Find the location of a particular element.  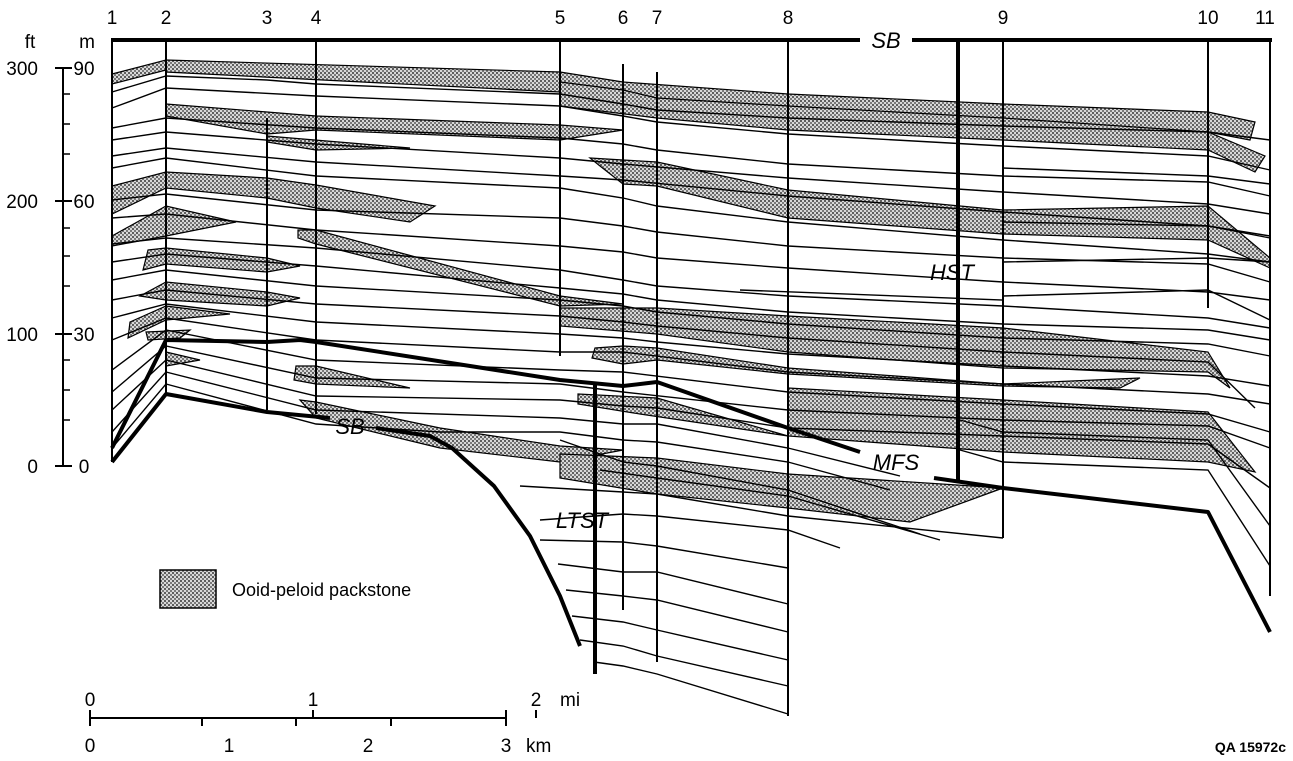

ltst-label: LTST is located at coordinates (583, 520).